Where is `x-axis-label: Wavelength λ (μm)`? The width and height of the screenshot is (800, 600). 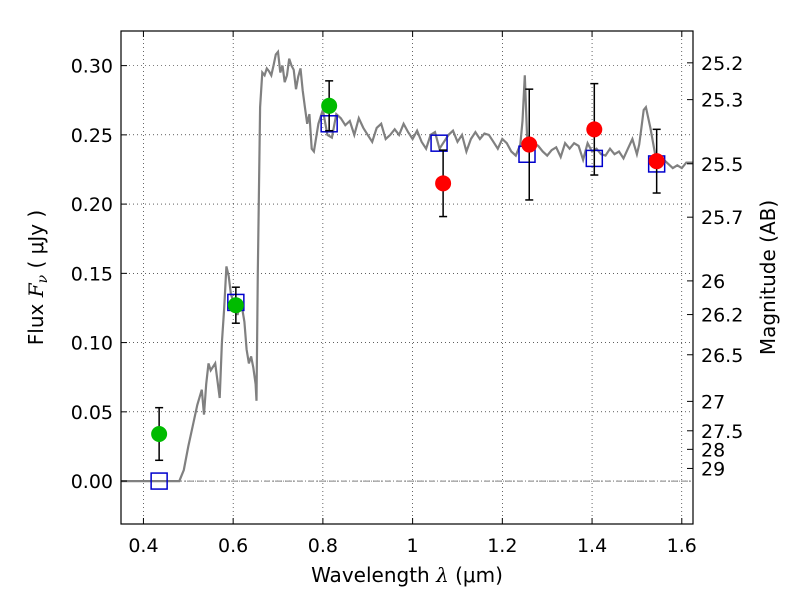 x-axis-label: Wavelength λ (μm) is located at coordinates (407, 575).